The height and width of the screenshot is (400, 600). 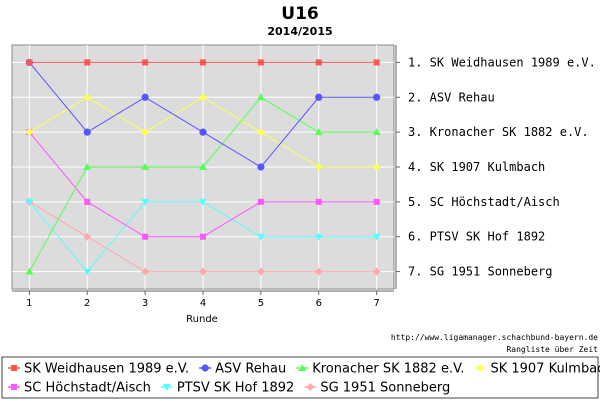 I want to click on x-tick-label: 2, so click(x=87, y=303).